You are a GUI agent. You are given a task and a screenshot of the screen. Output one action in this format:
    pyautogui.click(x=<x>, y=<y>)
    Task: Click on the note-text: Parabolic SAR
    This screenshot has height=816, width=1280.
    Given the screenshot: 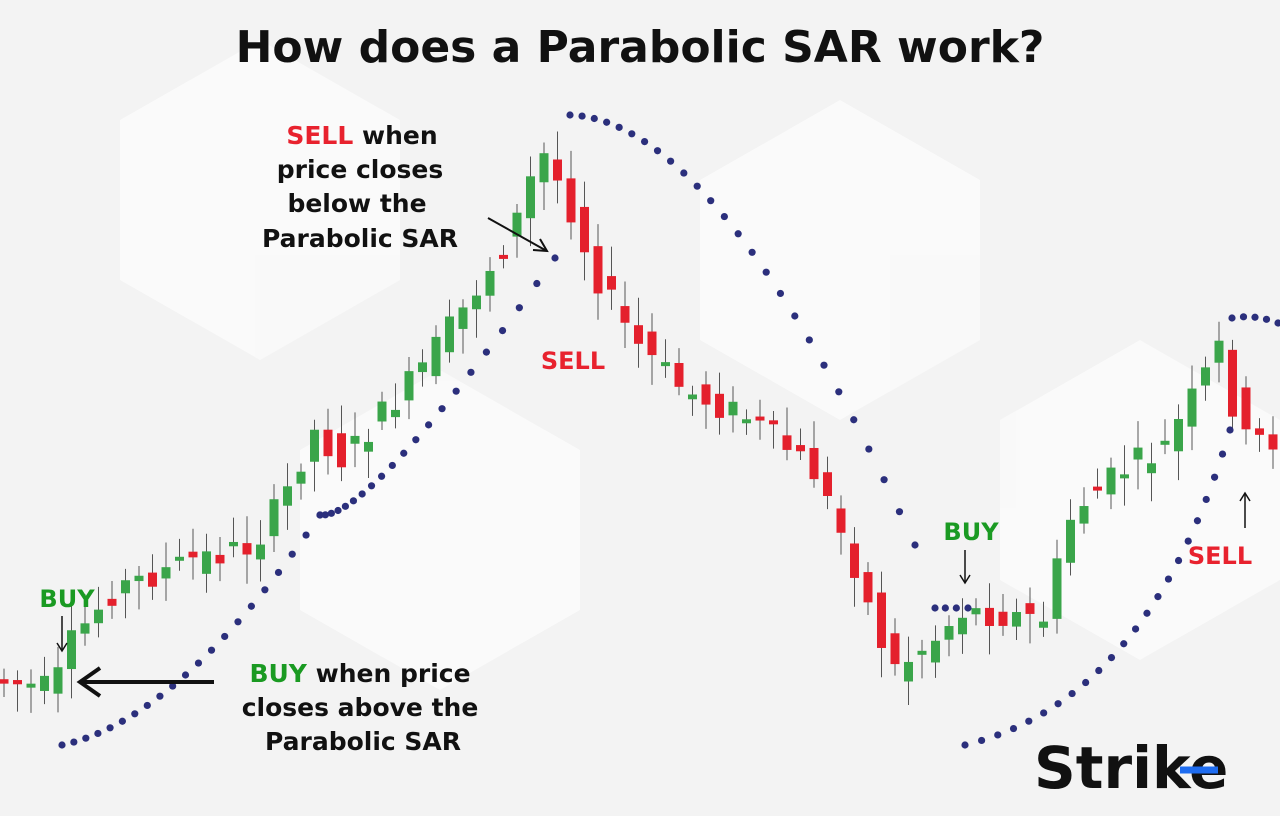 What is the action you would take?
    pyautogui.click(x=360, y=238)
    